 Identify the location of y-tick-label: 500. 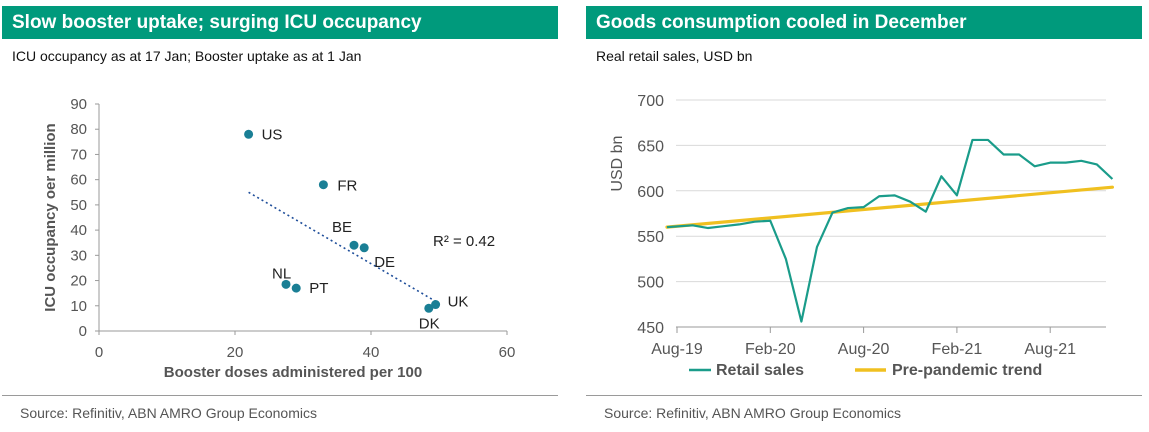
(650, 283).